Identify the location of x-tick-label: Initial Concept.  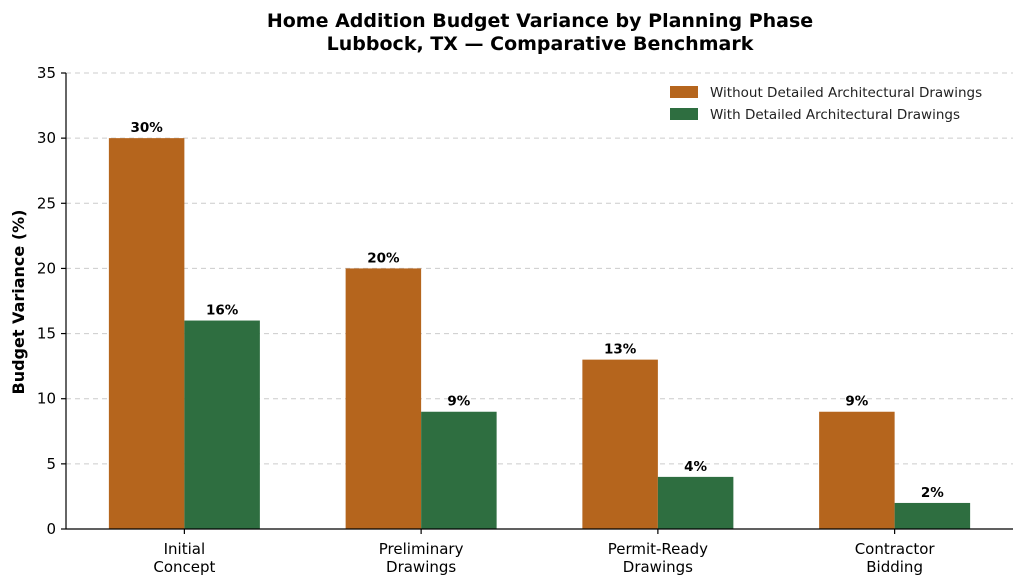
(184, 558).